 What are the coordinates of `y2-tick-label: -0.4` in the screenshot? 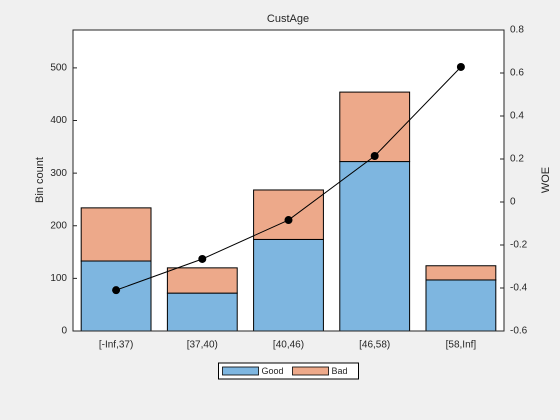 It's located at (519, 288).